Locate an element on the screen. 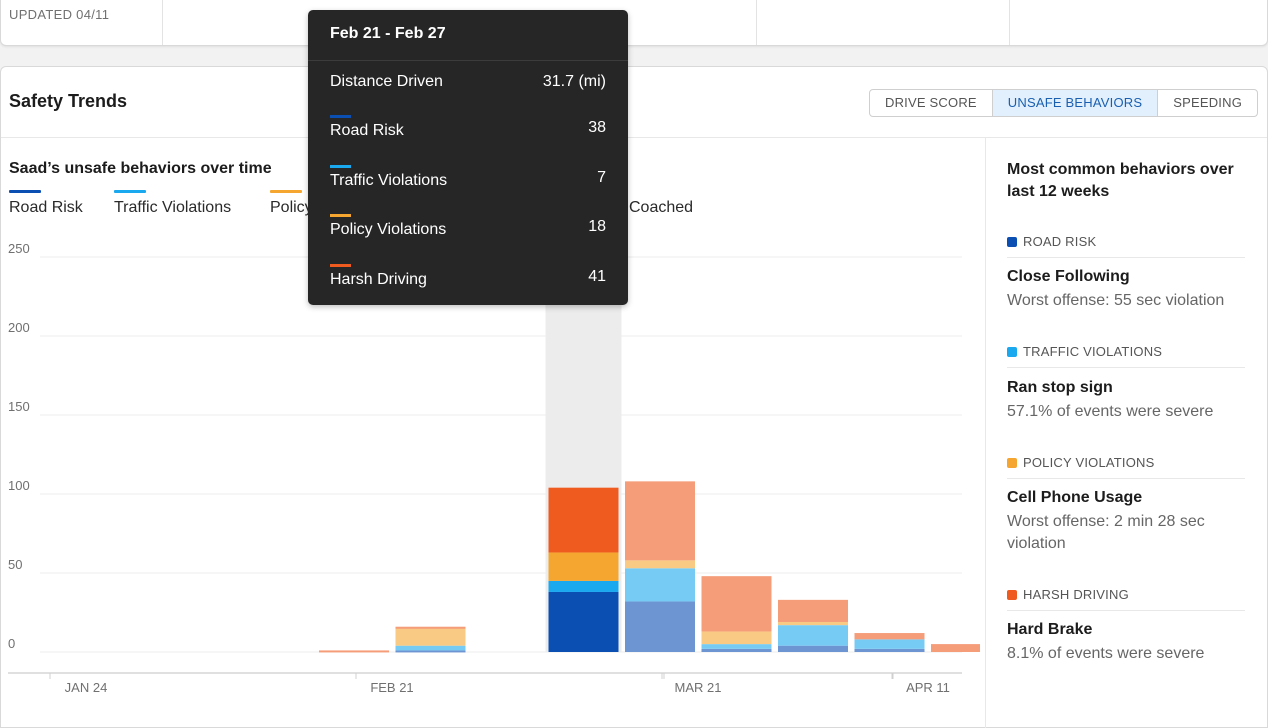 The height and width of the screenshot is (728, 1268). x-tick-label: MAR 21 is located at coordinates (698, 687).